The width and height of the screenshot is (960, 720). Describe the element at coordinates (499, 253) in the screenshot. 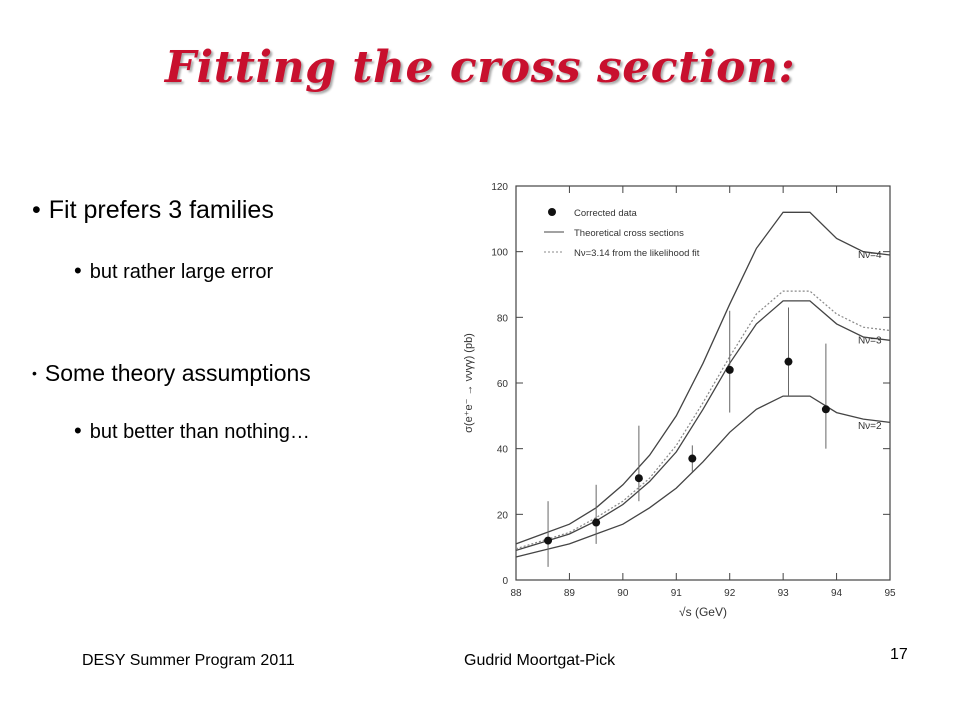

I see `y-tick-label: 100` at that location.